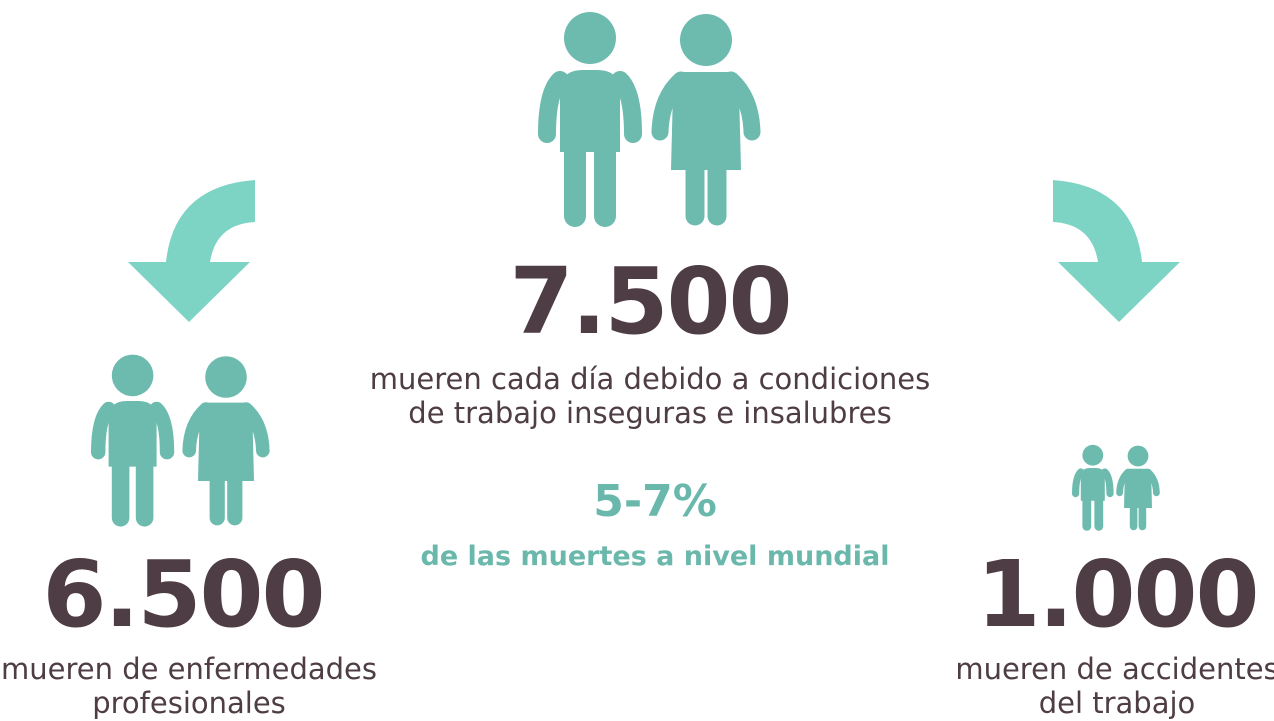 The height and width of the screenshot is (721, 1274). Describe the element at coordinates (189, 669) in the screenshot. I see `left-description: mueren de enfermedades` at that location.